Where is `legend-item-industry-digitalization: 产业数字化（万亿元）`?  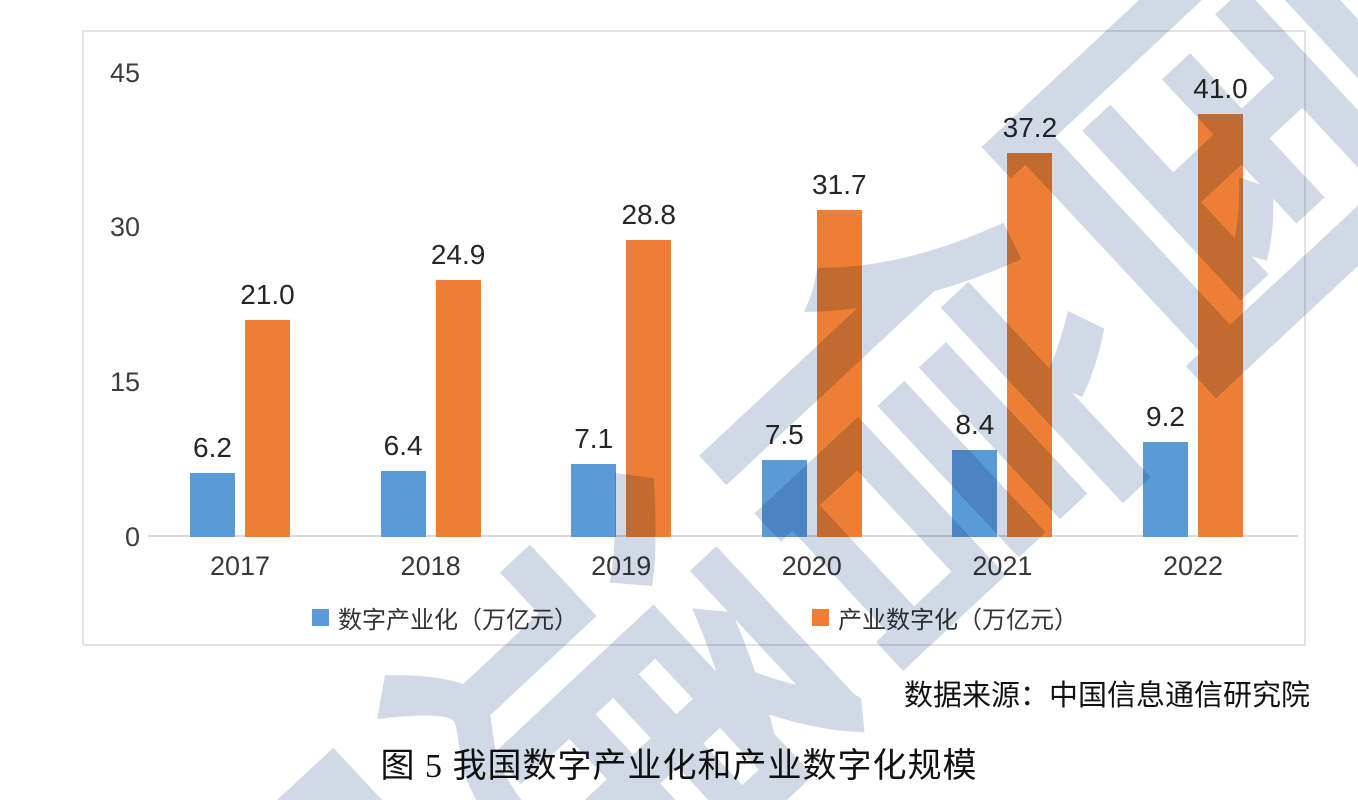 legend-item-industry-digitalization: 产业数字化（万亿元） is located at coordinates (945, 618).